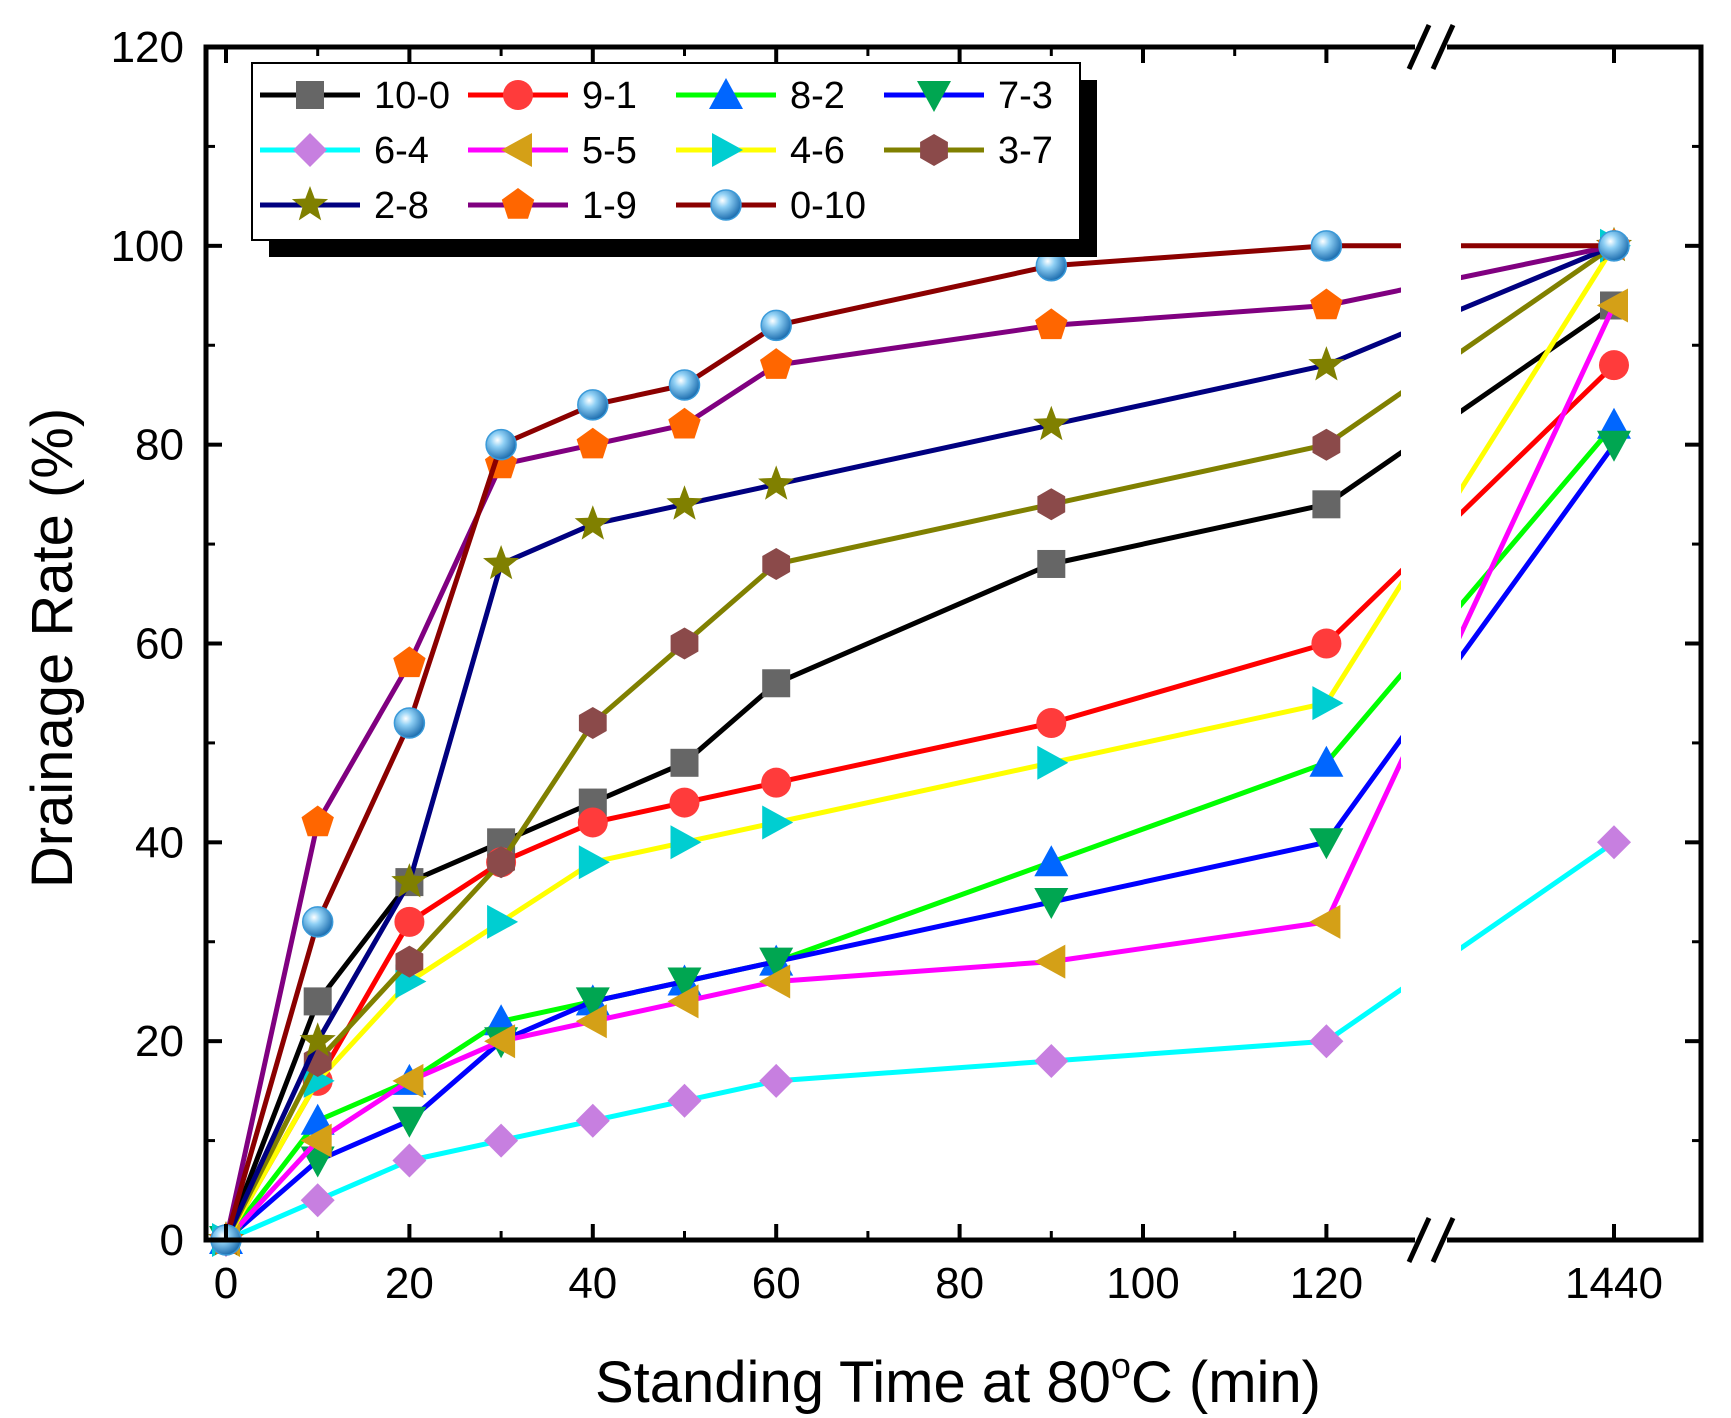  What do you see at coordinates (1614, 1283) in the screenshot?
I see `x-tick-label: 1440` at bounding box center [1614, 1283].